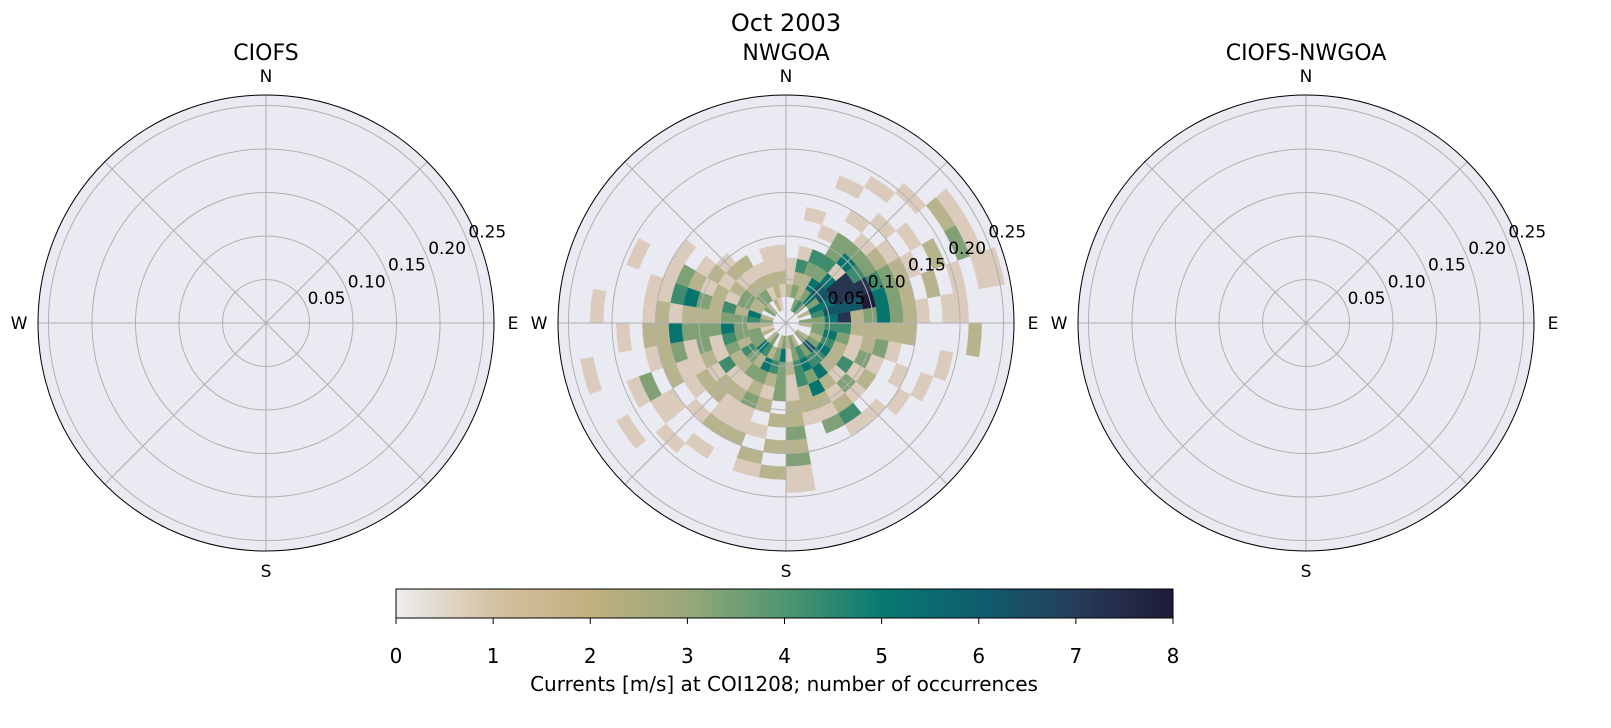  What do you see at coordinates (396, 656) in the screenshot?
I see `colorbar-tick-label: 0` at bounding box center [396, 656].